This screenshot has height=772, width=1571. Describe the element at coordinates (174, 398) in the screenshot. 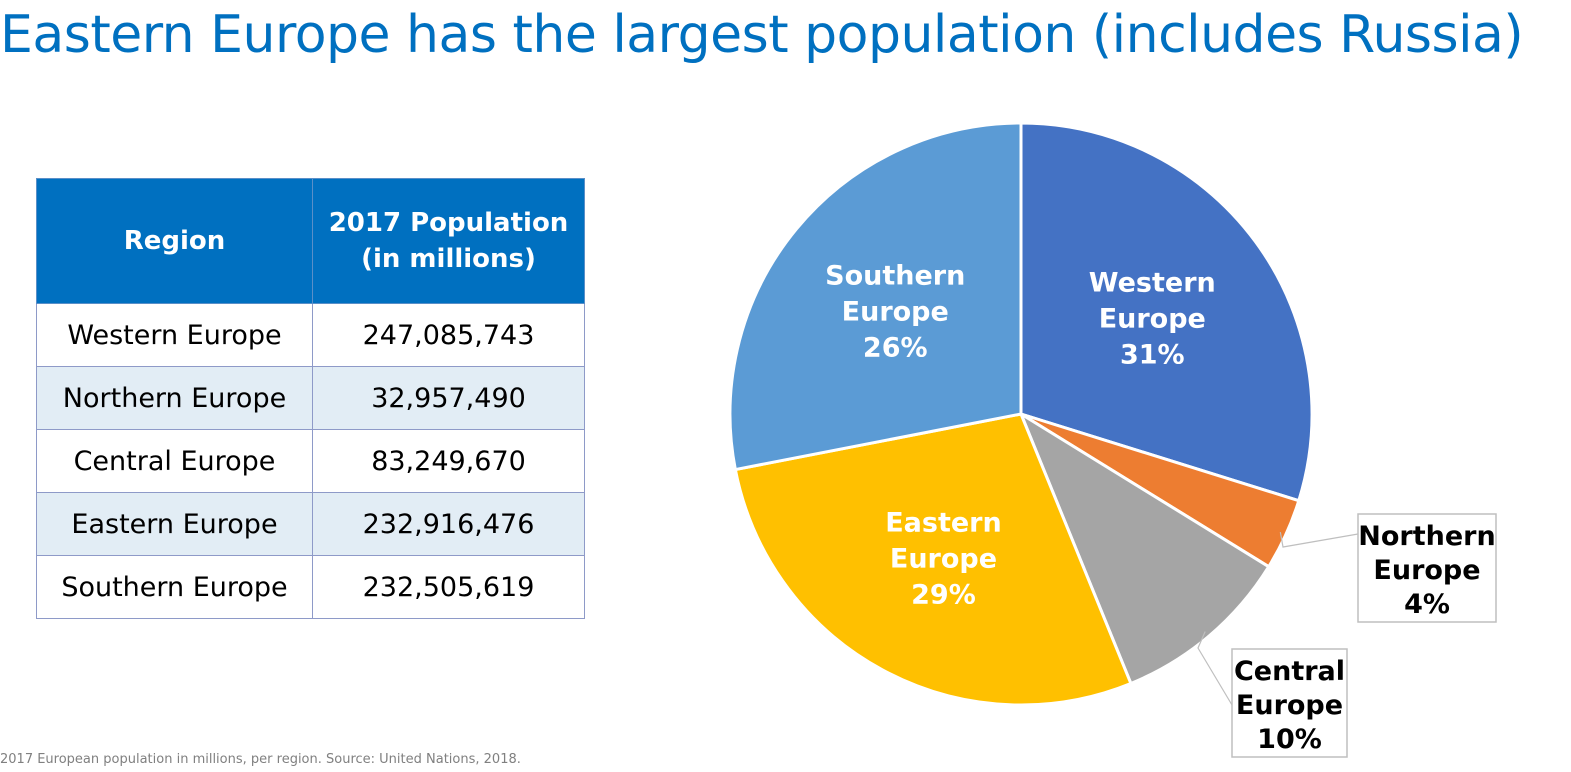

I see `cell-region: Northern Europe` at that location.